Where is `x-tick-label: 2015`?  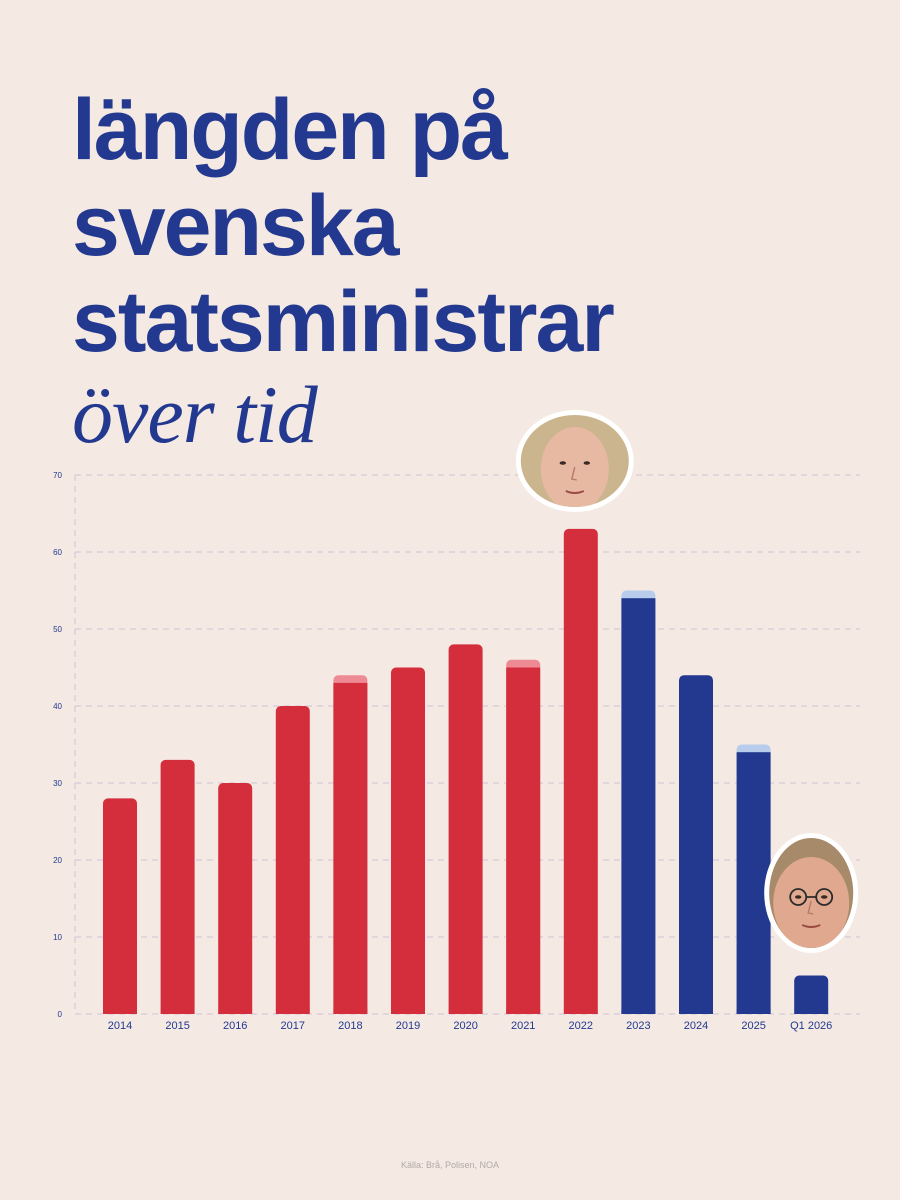 x-tick-label: 2015 is located at coordinates (177, 1026).